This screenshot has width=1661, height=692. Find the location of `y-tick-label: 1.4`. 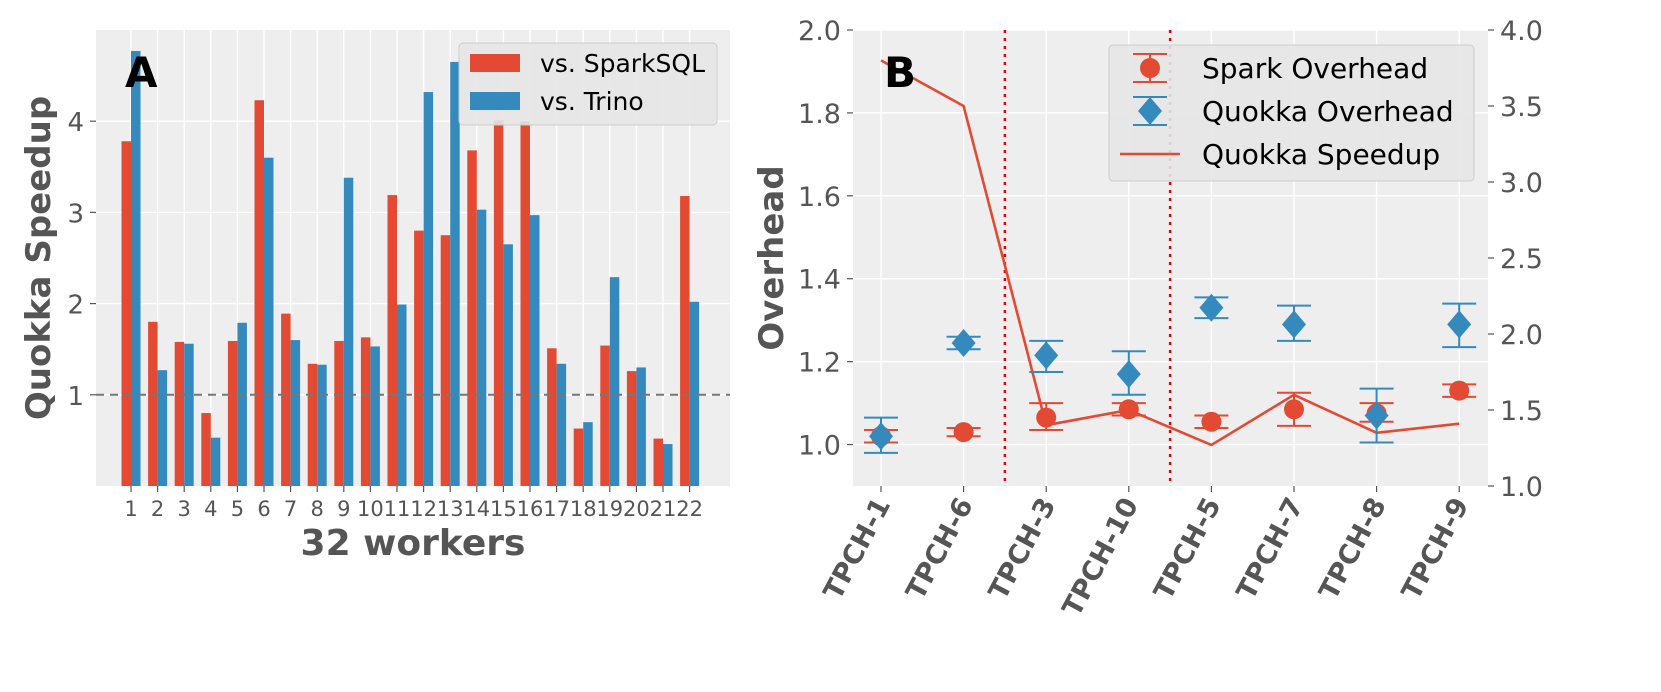

y-tick-label: 1.4 is located at coordinates (819, 280).